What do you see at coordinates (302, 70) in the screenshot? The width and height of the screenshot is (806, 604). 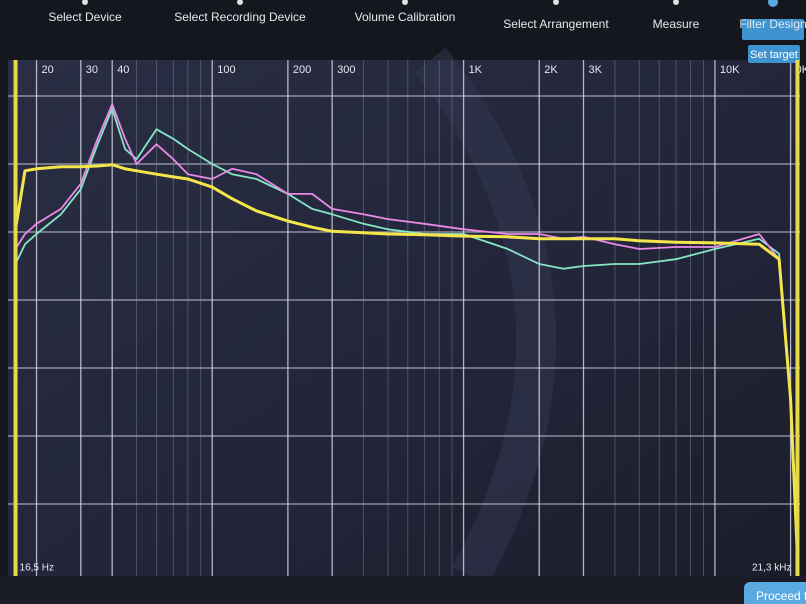 I see `x-tick-label: 200` at bounding box center [302, 70].